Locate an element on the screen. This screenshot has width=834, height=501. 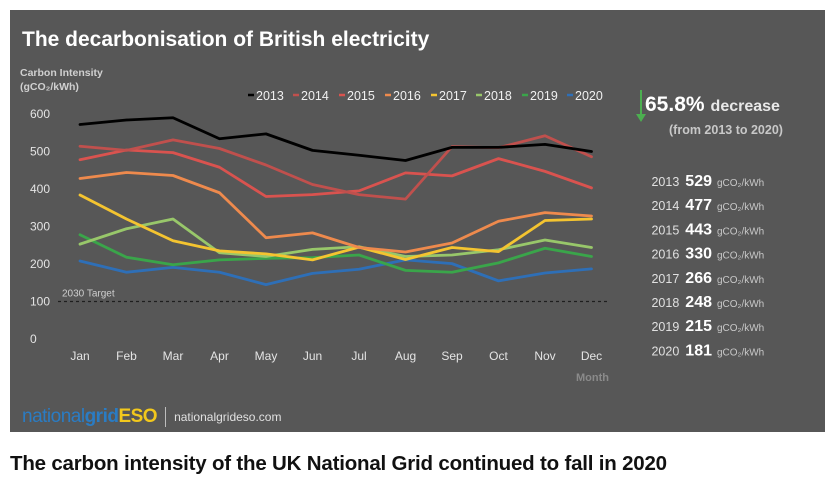
annual-value: 529 is located at coordinates (698, 181).